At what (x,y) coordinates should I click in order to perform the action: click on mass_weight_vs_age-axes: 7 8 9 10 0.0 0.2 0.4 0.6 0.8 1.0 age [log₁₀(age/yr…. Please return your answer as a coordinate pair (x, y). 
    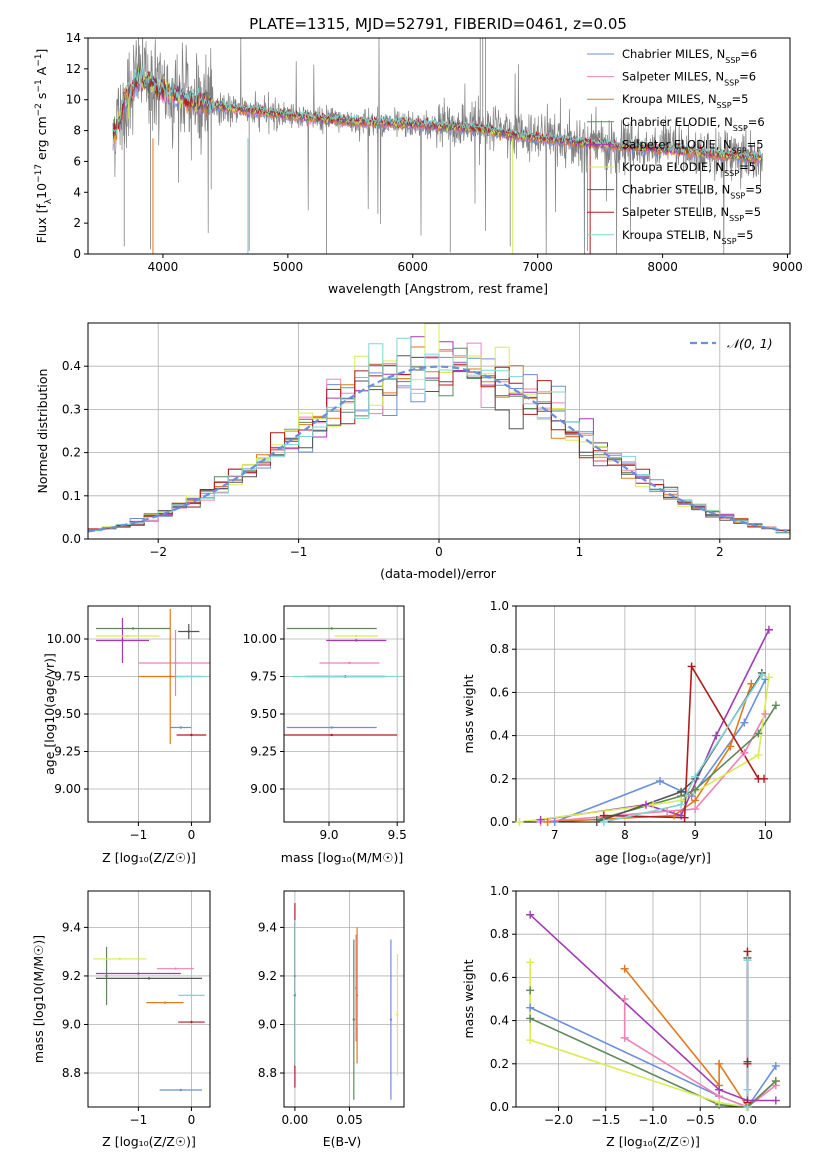
    Looking at the image, I should click on (626, 732).